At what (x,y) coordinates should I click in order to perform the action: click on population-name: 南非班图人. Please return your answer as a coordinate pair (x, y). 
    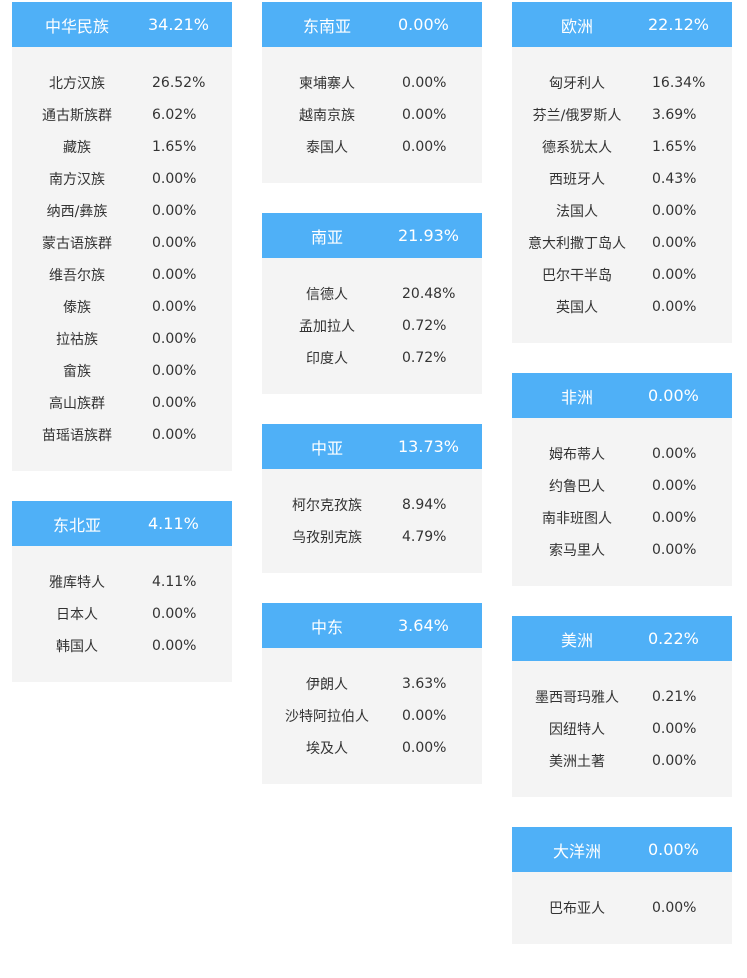
    Looking at the image, I should click on (577, 519).